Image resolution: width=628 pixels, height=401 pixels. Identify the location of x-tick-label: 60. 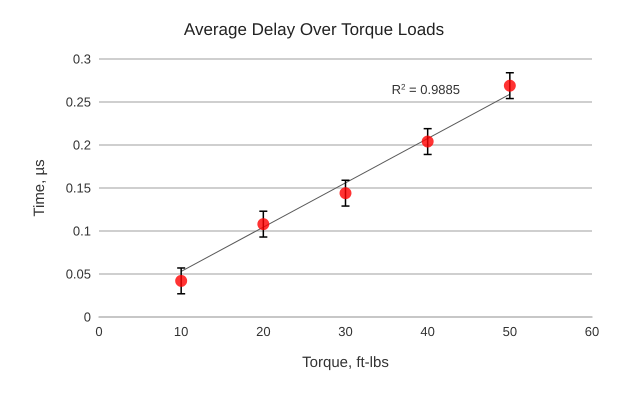
(592, 331).